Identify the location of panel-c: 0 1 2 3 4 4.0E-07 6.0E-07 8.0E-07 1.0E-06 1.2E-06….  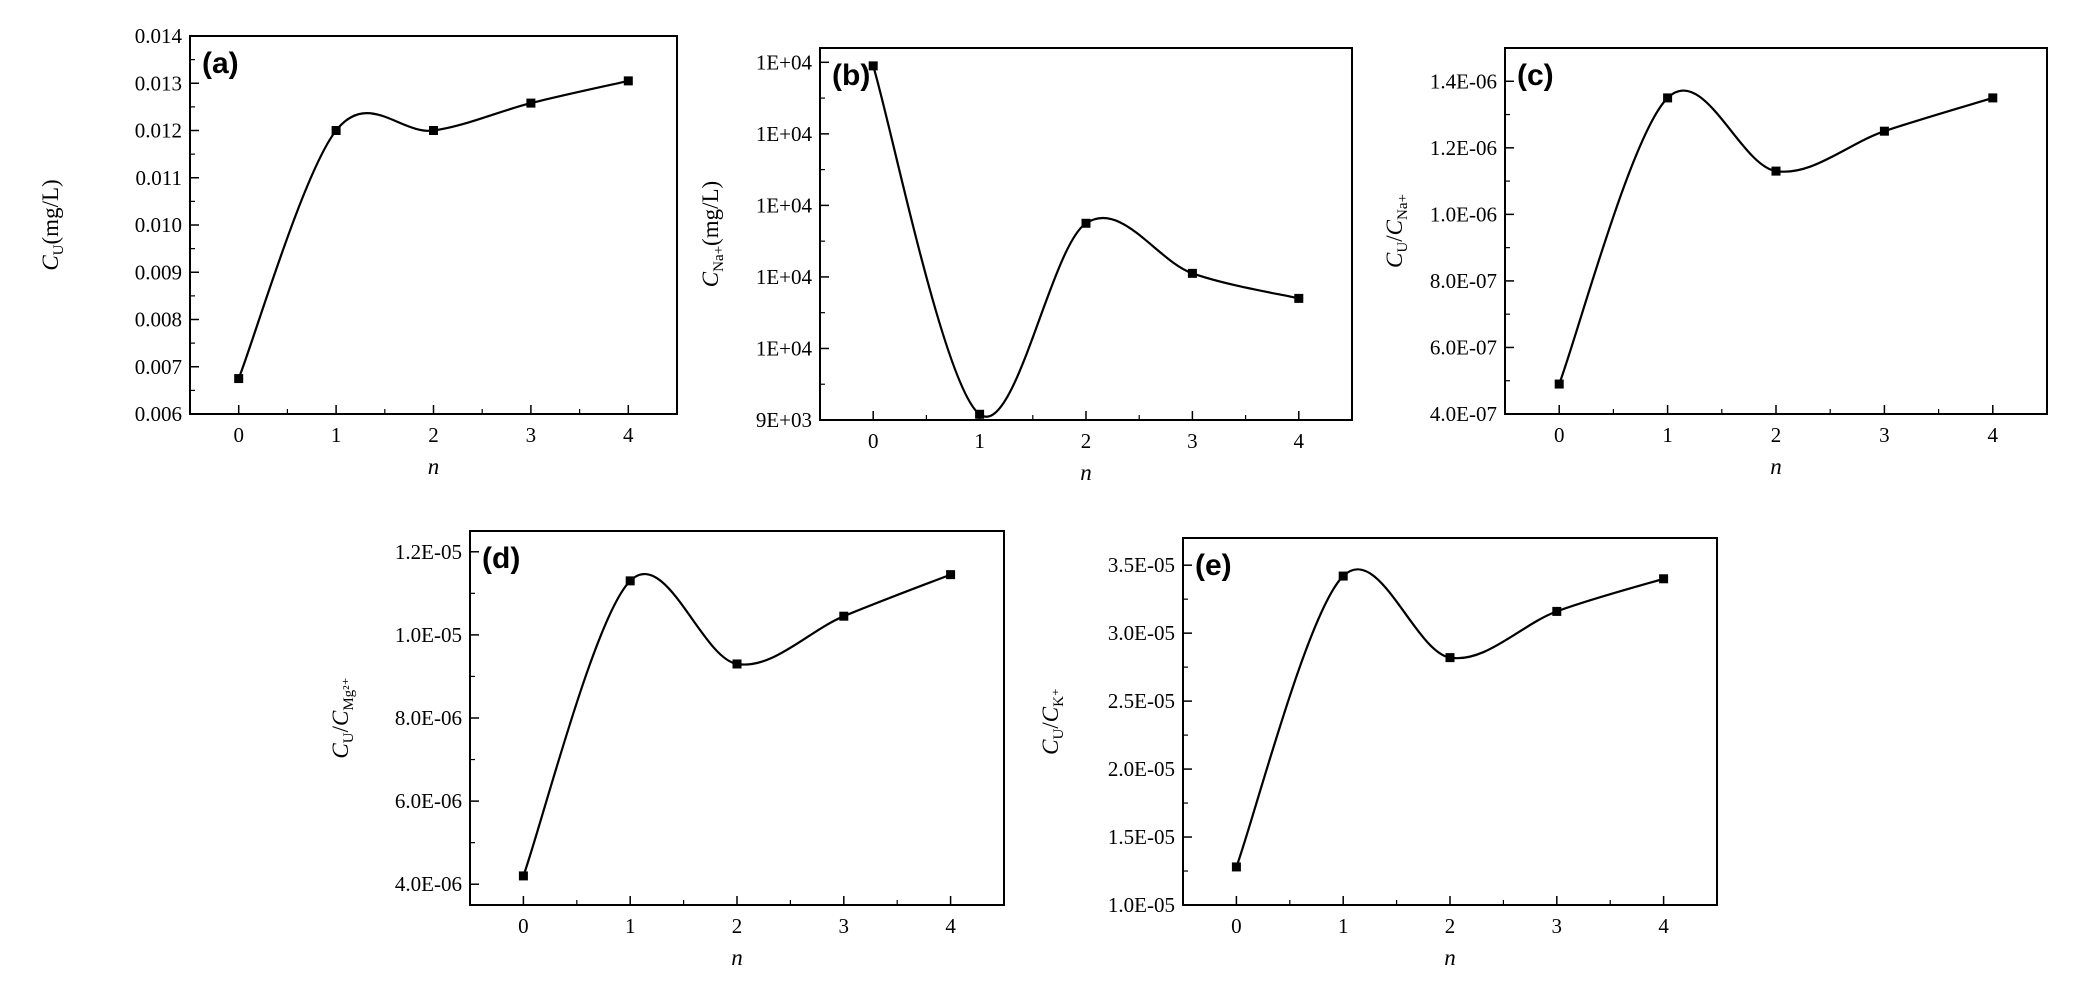
(1715, 263).